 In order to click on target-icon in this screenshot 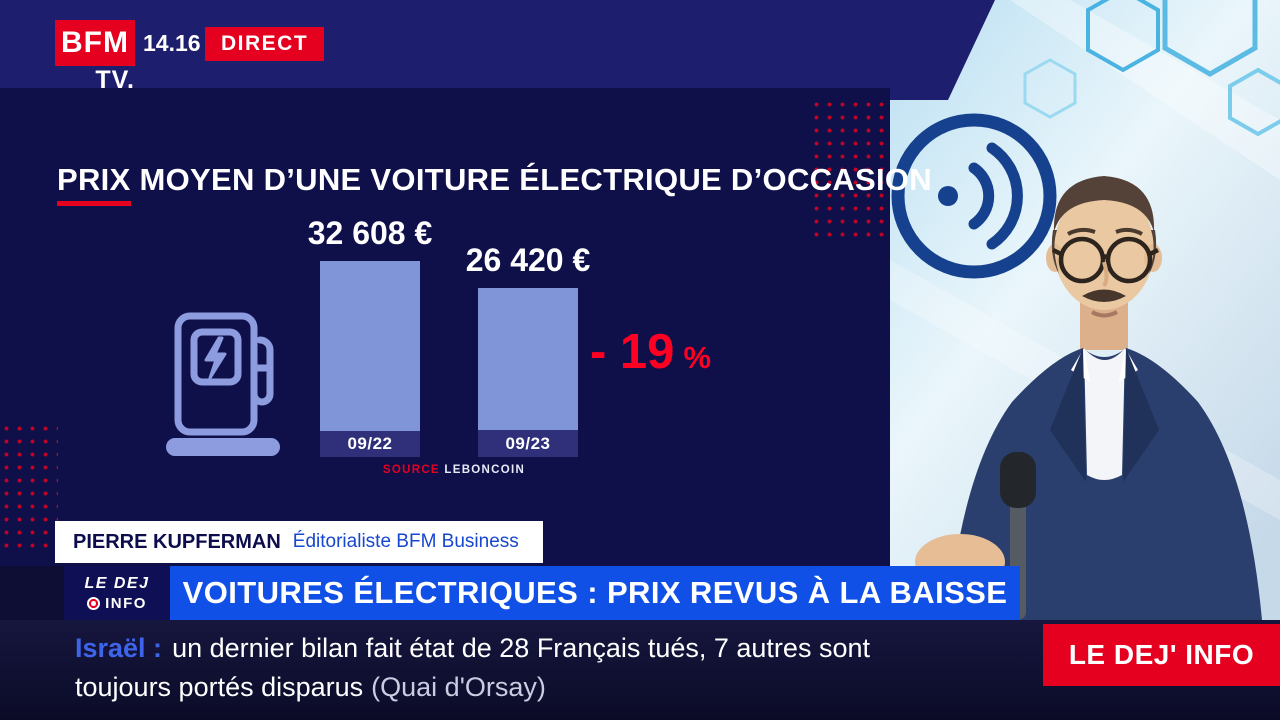, I will do `click(94, 603)`.